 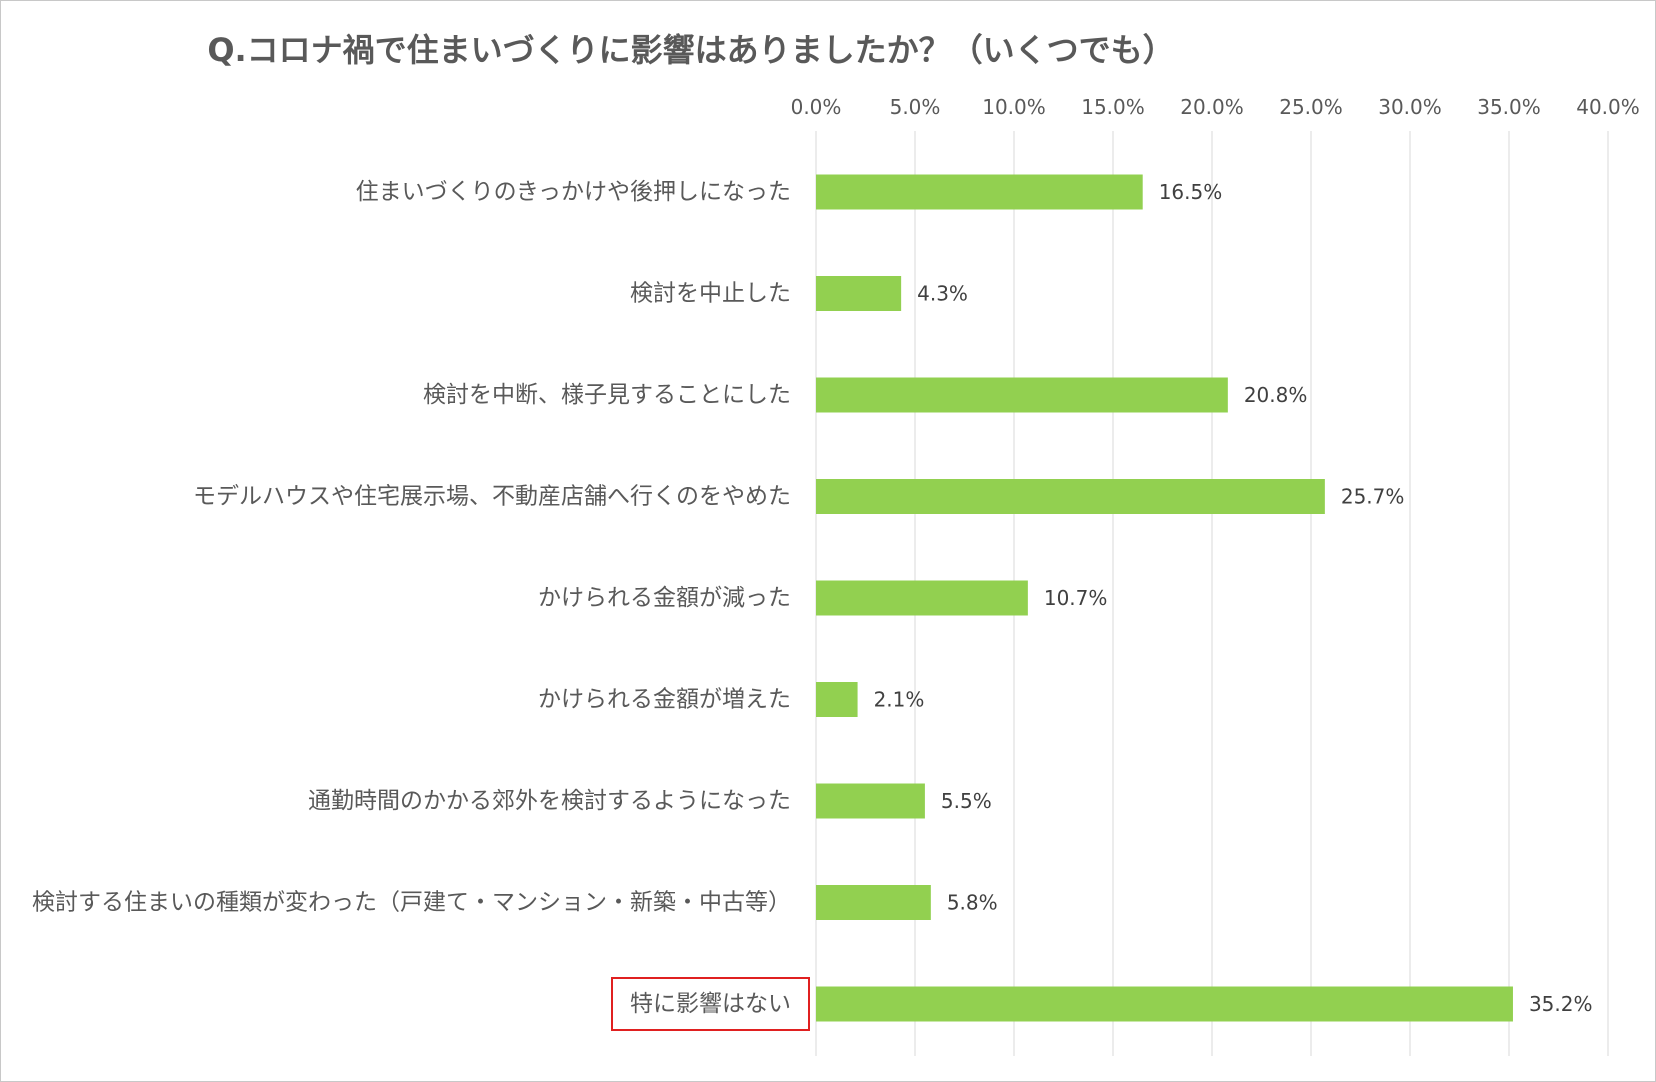 What do you see at coordinates (549, 801) in the screenshot?
I see `category-label: 通勤時間のかかる郊外を検討するようになった` at bounding box center [549, 801].